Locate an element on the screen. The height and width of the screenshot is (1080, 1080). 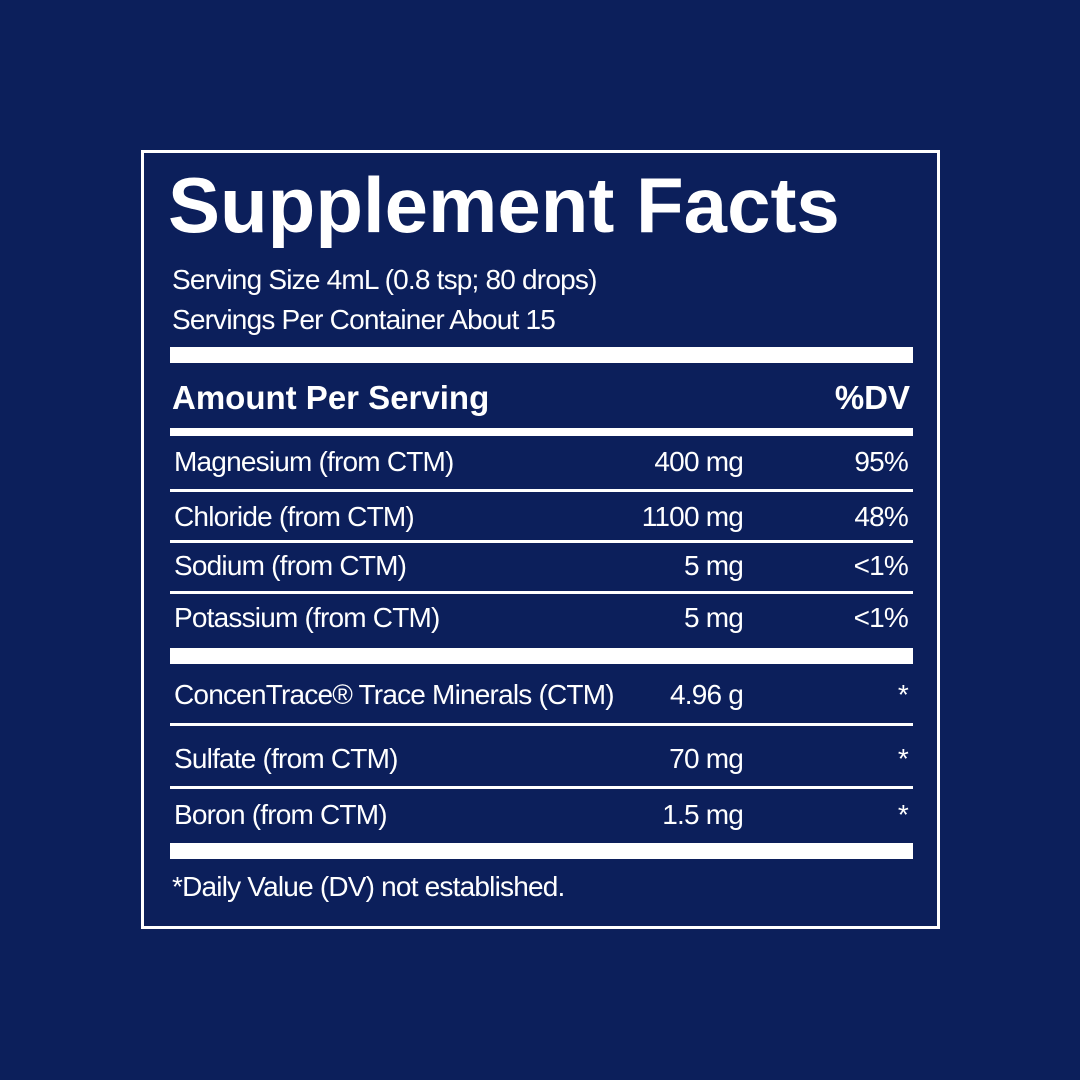
nutrient-name: Potassium (from CTM) is located at coordinates (307, 617).